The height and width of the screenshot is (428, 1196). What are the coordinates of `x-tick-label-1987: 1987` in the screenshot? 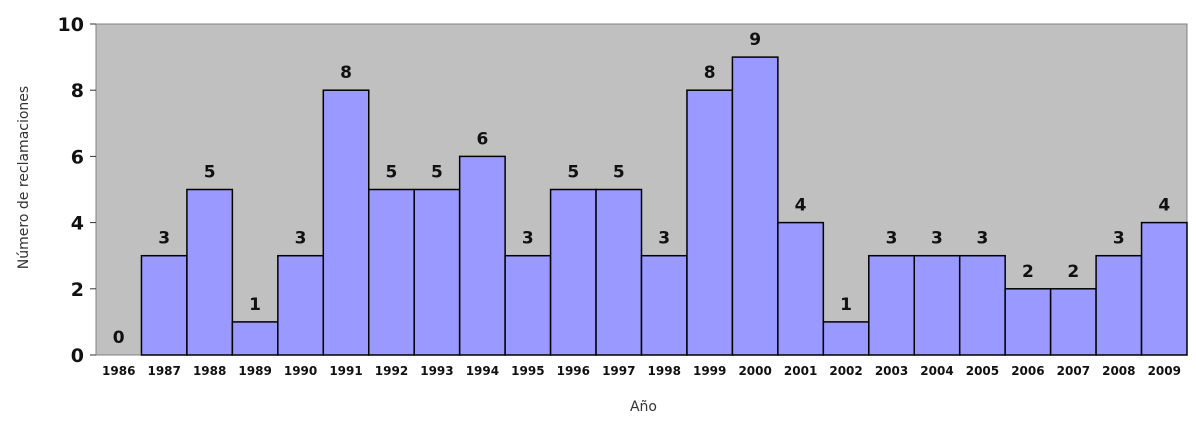 It's located at (163, 371).